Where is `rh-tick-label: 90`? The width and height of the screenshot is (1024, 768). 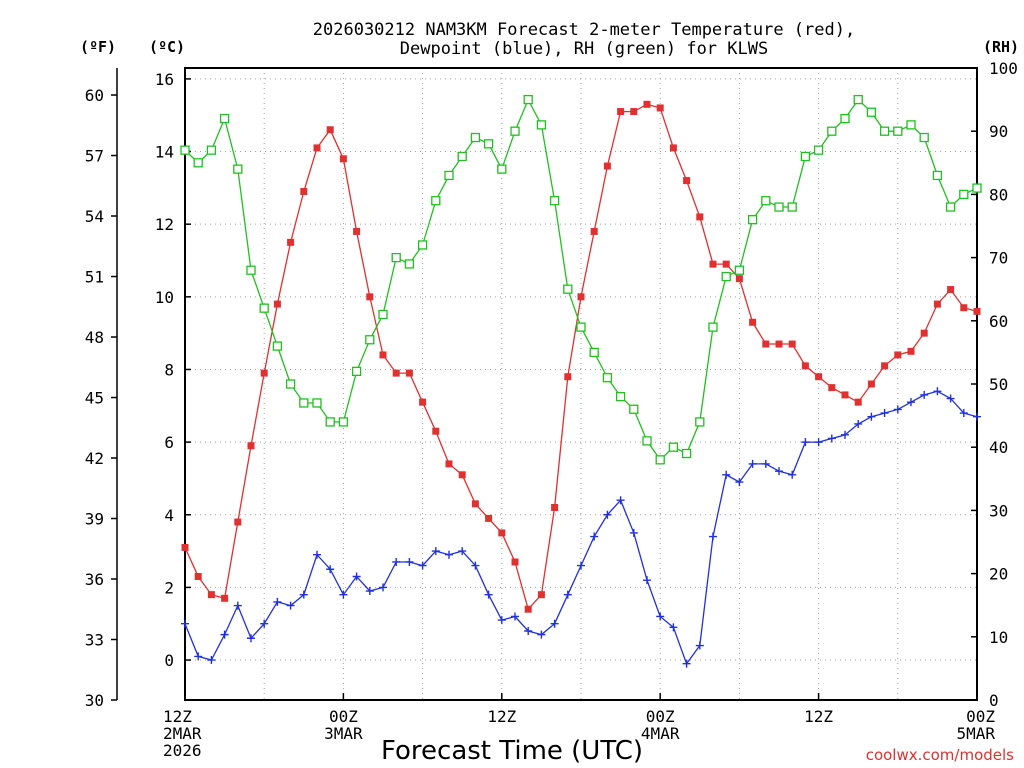
rh-tick-label: 90 is located at coordinates (998, 131).